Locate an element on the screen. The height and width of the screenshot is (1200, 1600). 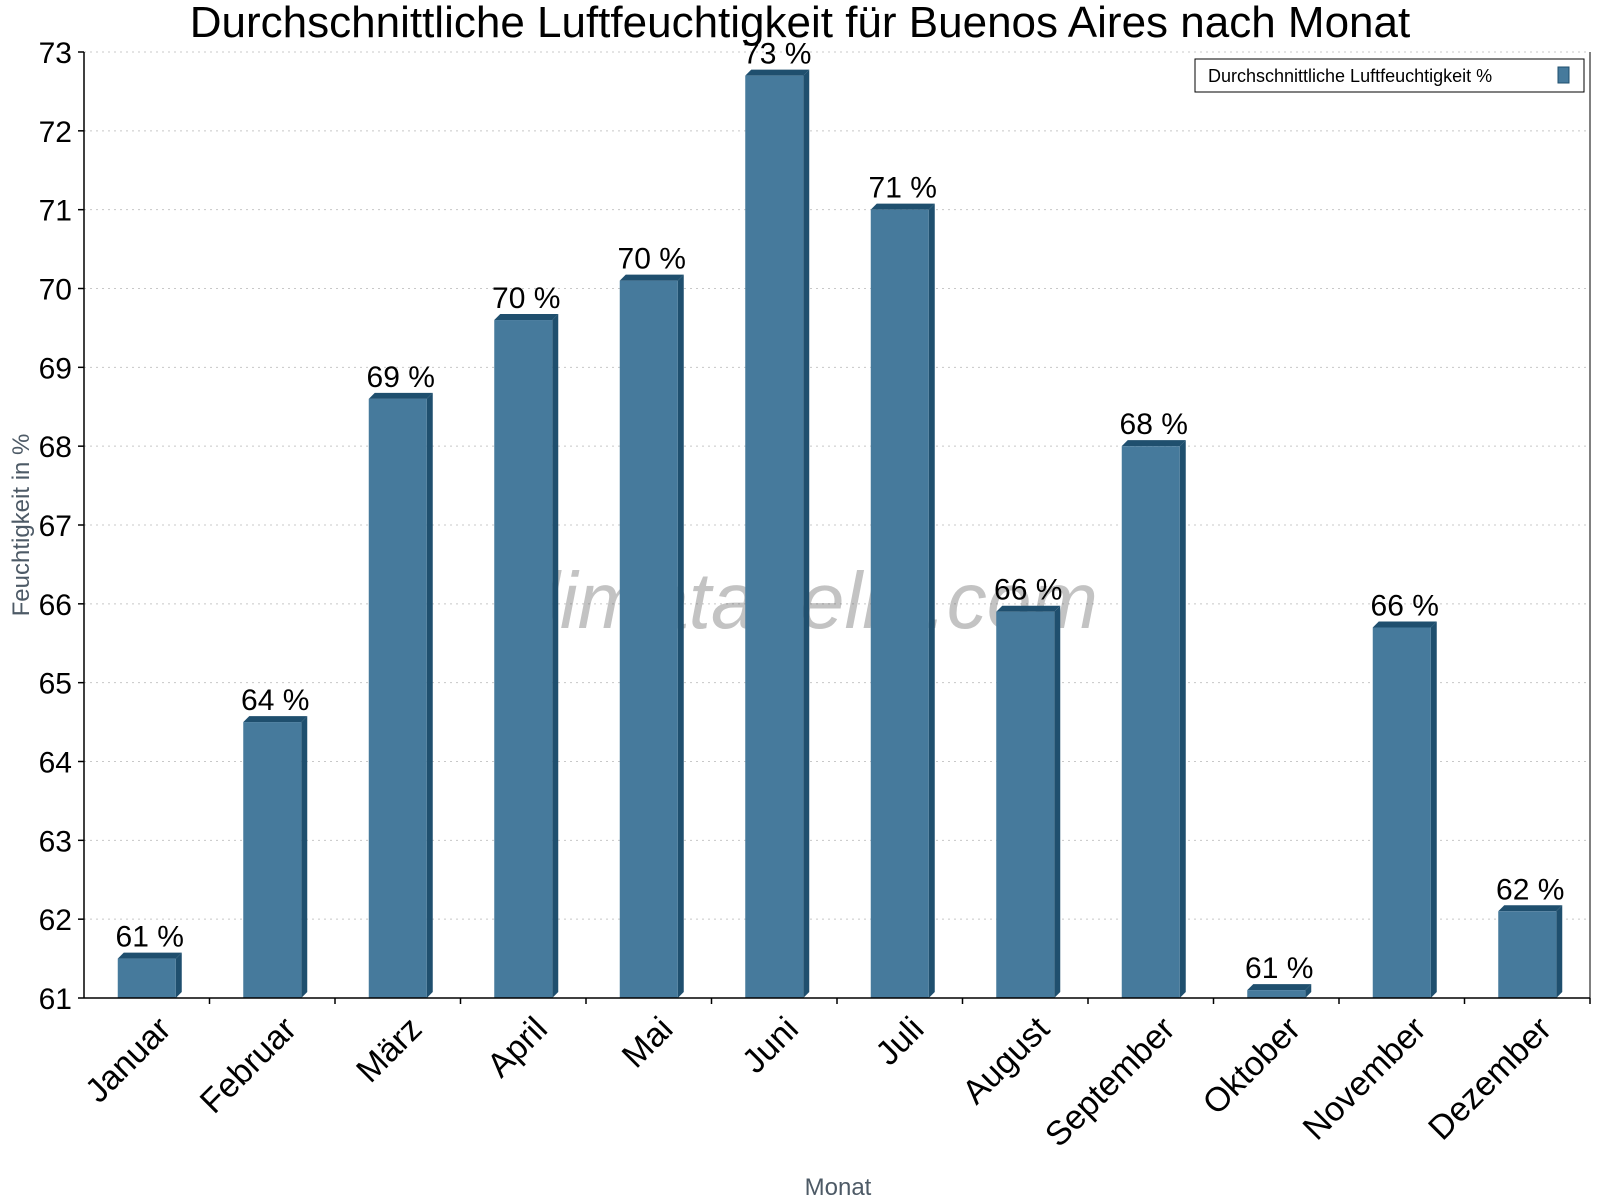
y-tick-label: 66 is located at coordinates (55, 605).